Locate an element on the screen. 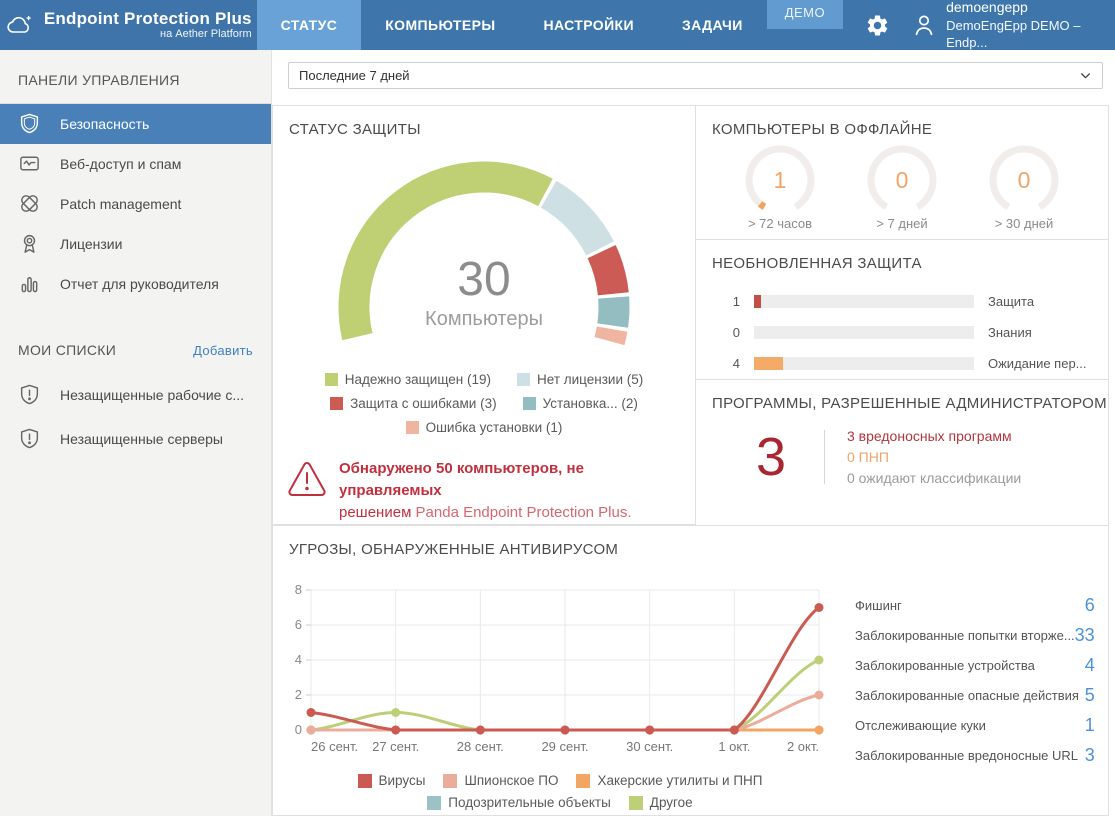 The width and height of the screenshot is (1115, 816). outdated-bar-row: 1 Защита is located at coordinates (907, 301).